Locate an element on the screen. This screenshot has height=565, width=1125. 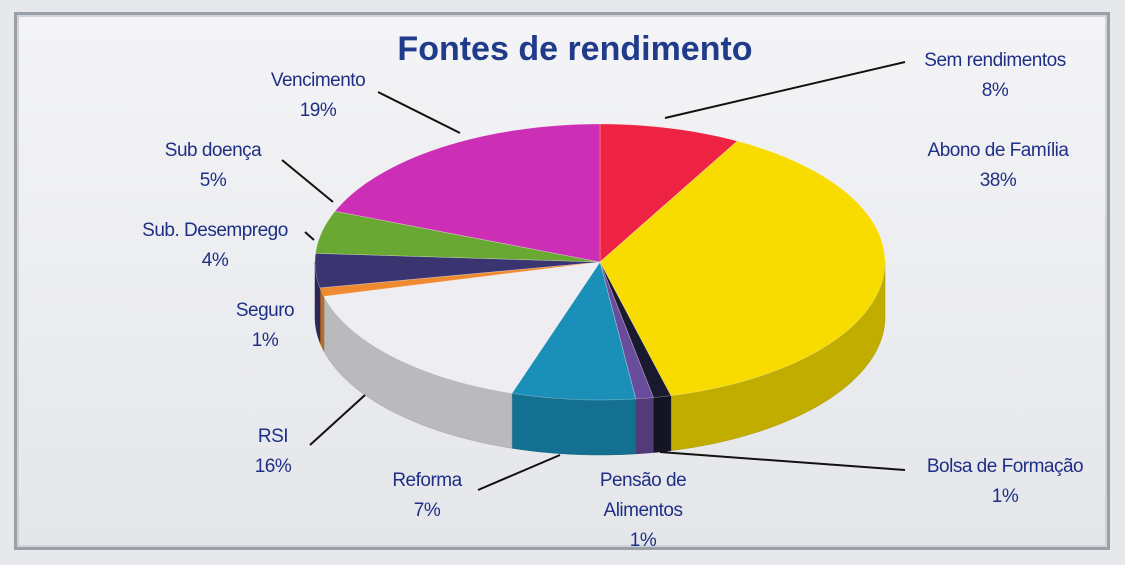
slice-label: Abono de Família 38% is located at coordinates (998, 166).